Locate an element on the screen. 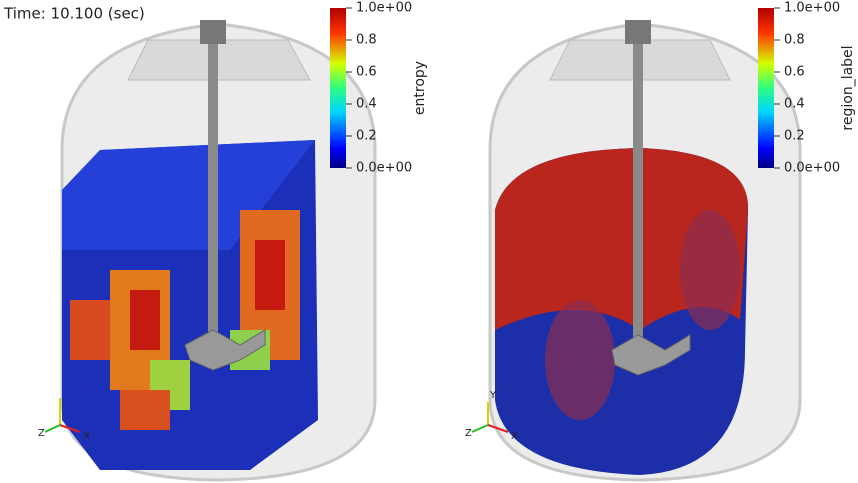  colorbar-title: entropy is located at coordinates (420, 88).